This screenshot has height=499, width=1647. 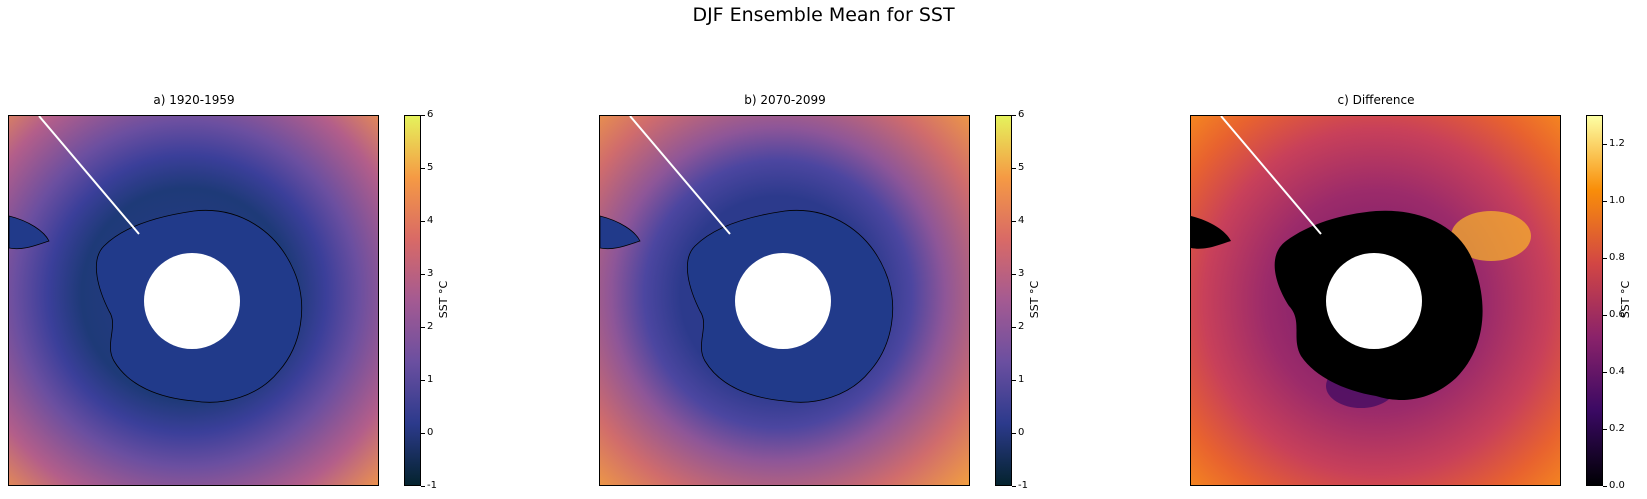 What do you see at coordinates (1594, 300) in the screenshot?
I see `colorbar-c` at bounding box center [1594, 300].